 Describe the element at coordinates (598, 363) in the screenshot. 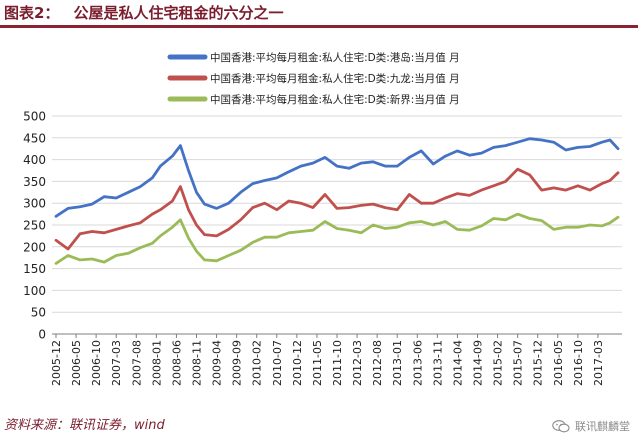

I see `x-tick-label: 2017-03` at that location.